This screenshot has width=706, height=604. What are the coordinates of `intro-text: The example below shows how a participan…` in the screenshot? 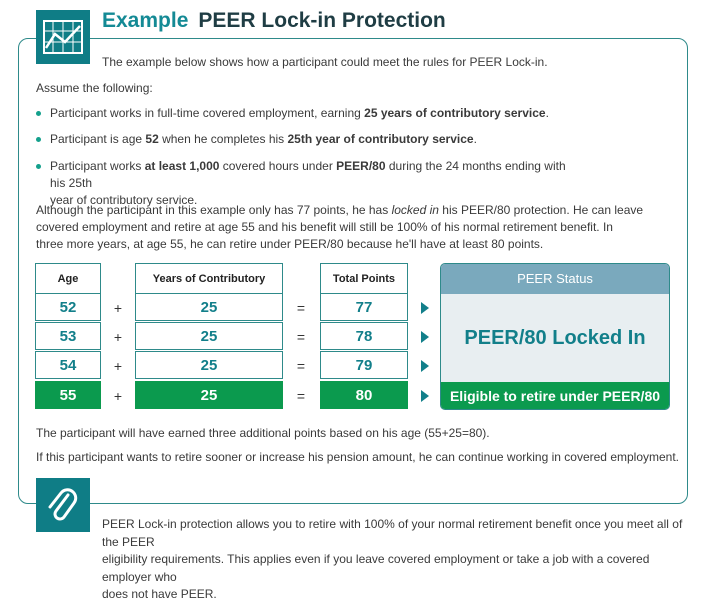 It's located at (325, 62).